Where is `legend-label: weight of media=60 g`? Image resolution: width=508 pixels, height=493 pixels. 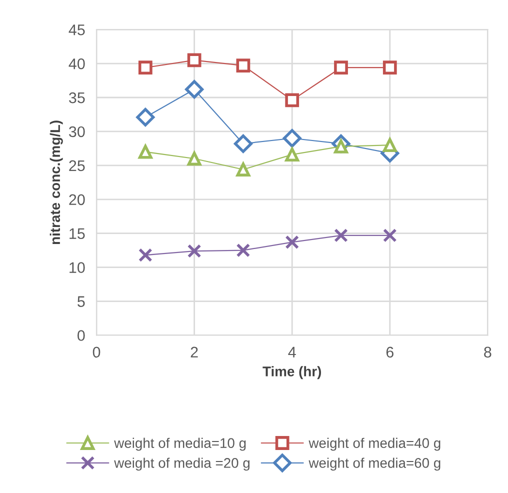
legend-label: weight of media=60 g is located at coordinates (374, 464).